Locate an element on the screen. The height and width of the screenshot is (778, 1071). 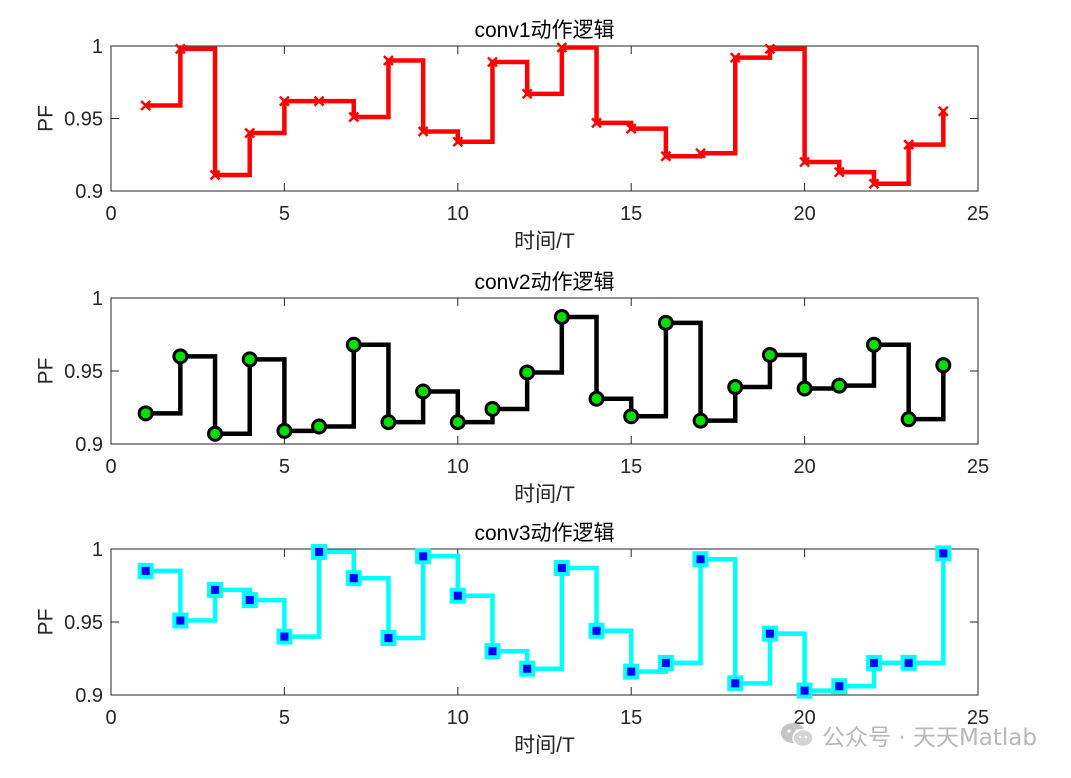
x-axis-label: 时间/T is located at coordinates (544, 745).